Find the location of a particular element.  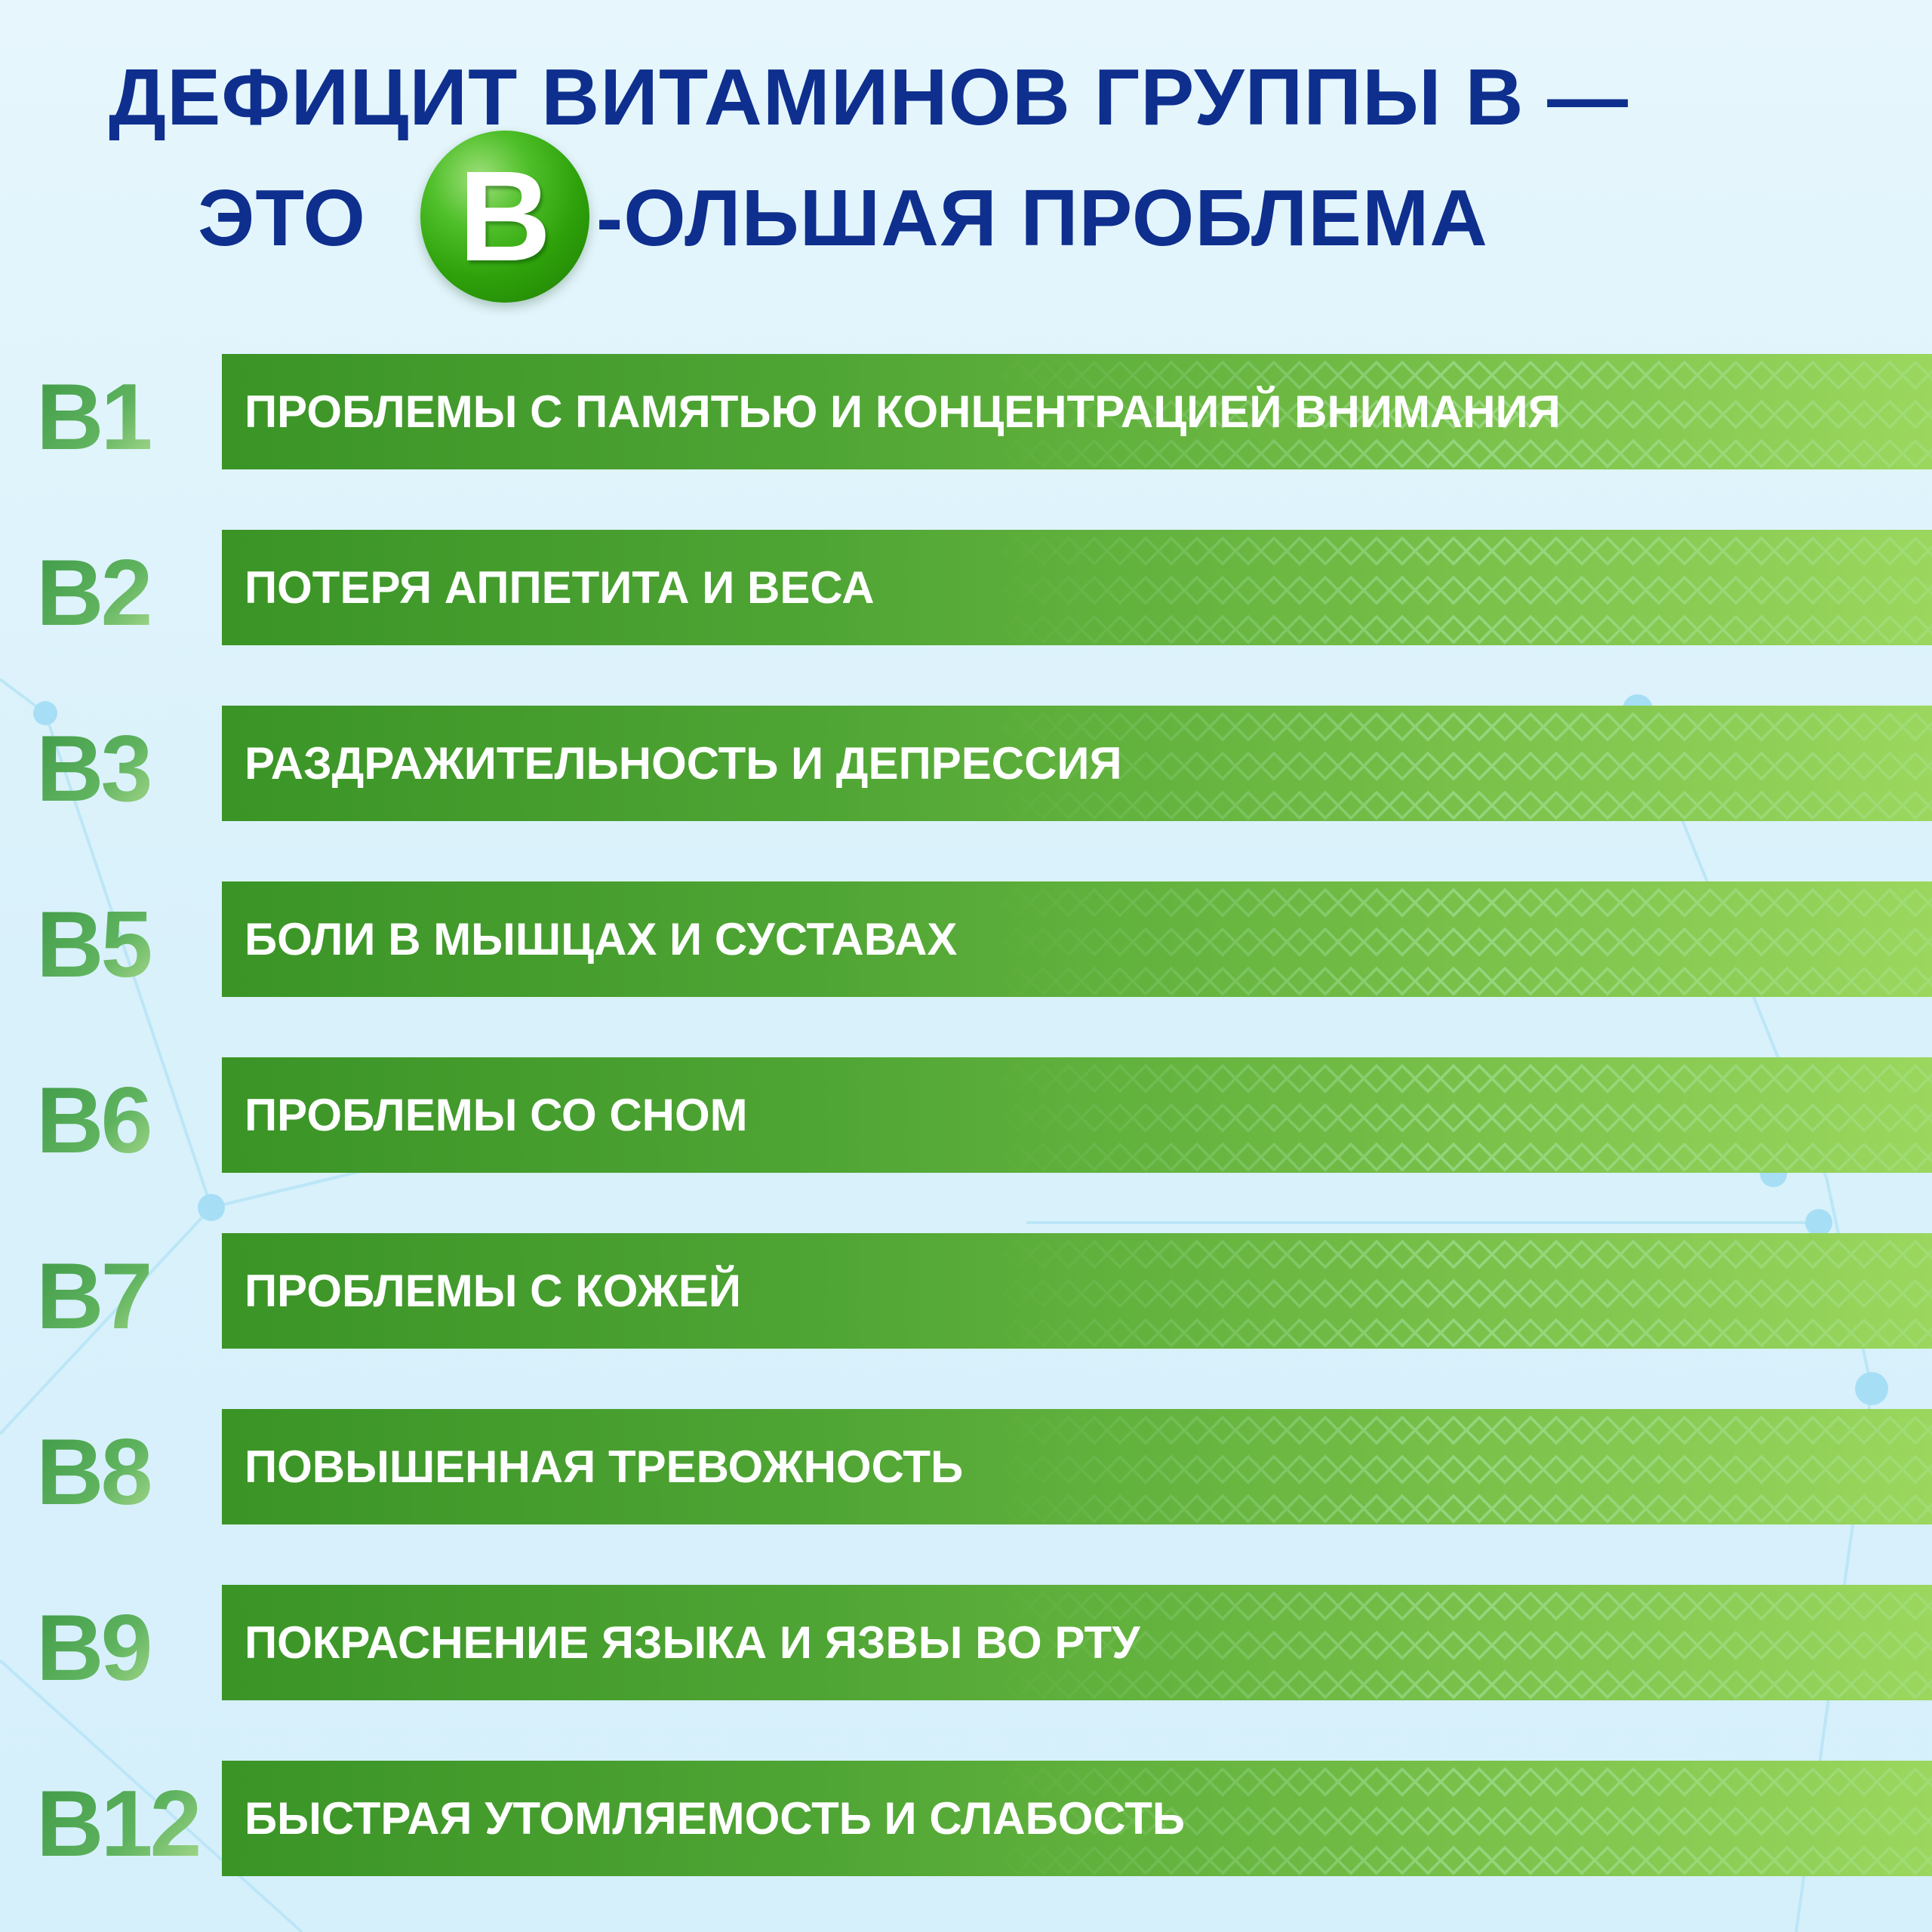

symptom-text: РАЗДРАЖИТЕЛЬНОСТЬ И ДЕПРЕССИЯ is located at coordinates (683, 763).